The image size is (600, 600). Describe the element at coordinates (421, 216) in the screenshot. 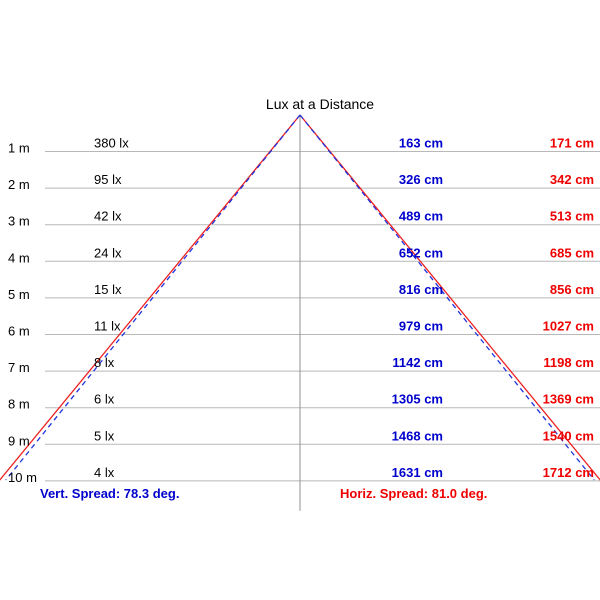

I see `vert-width-value: 489 cm` at that location.